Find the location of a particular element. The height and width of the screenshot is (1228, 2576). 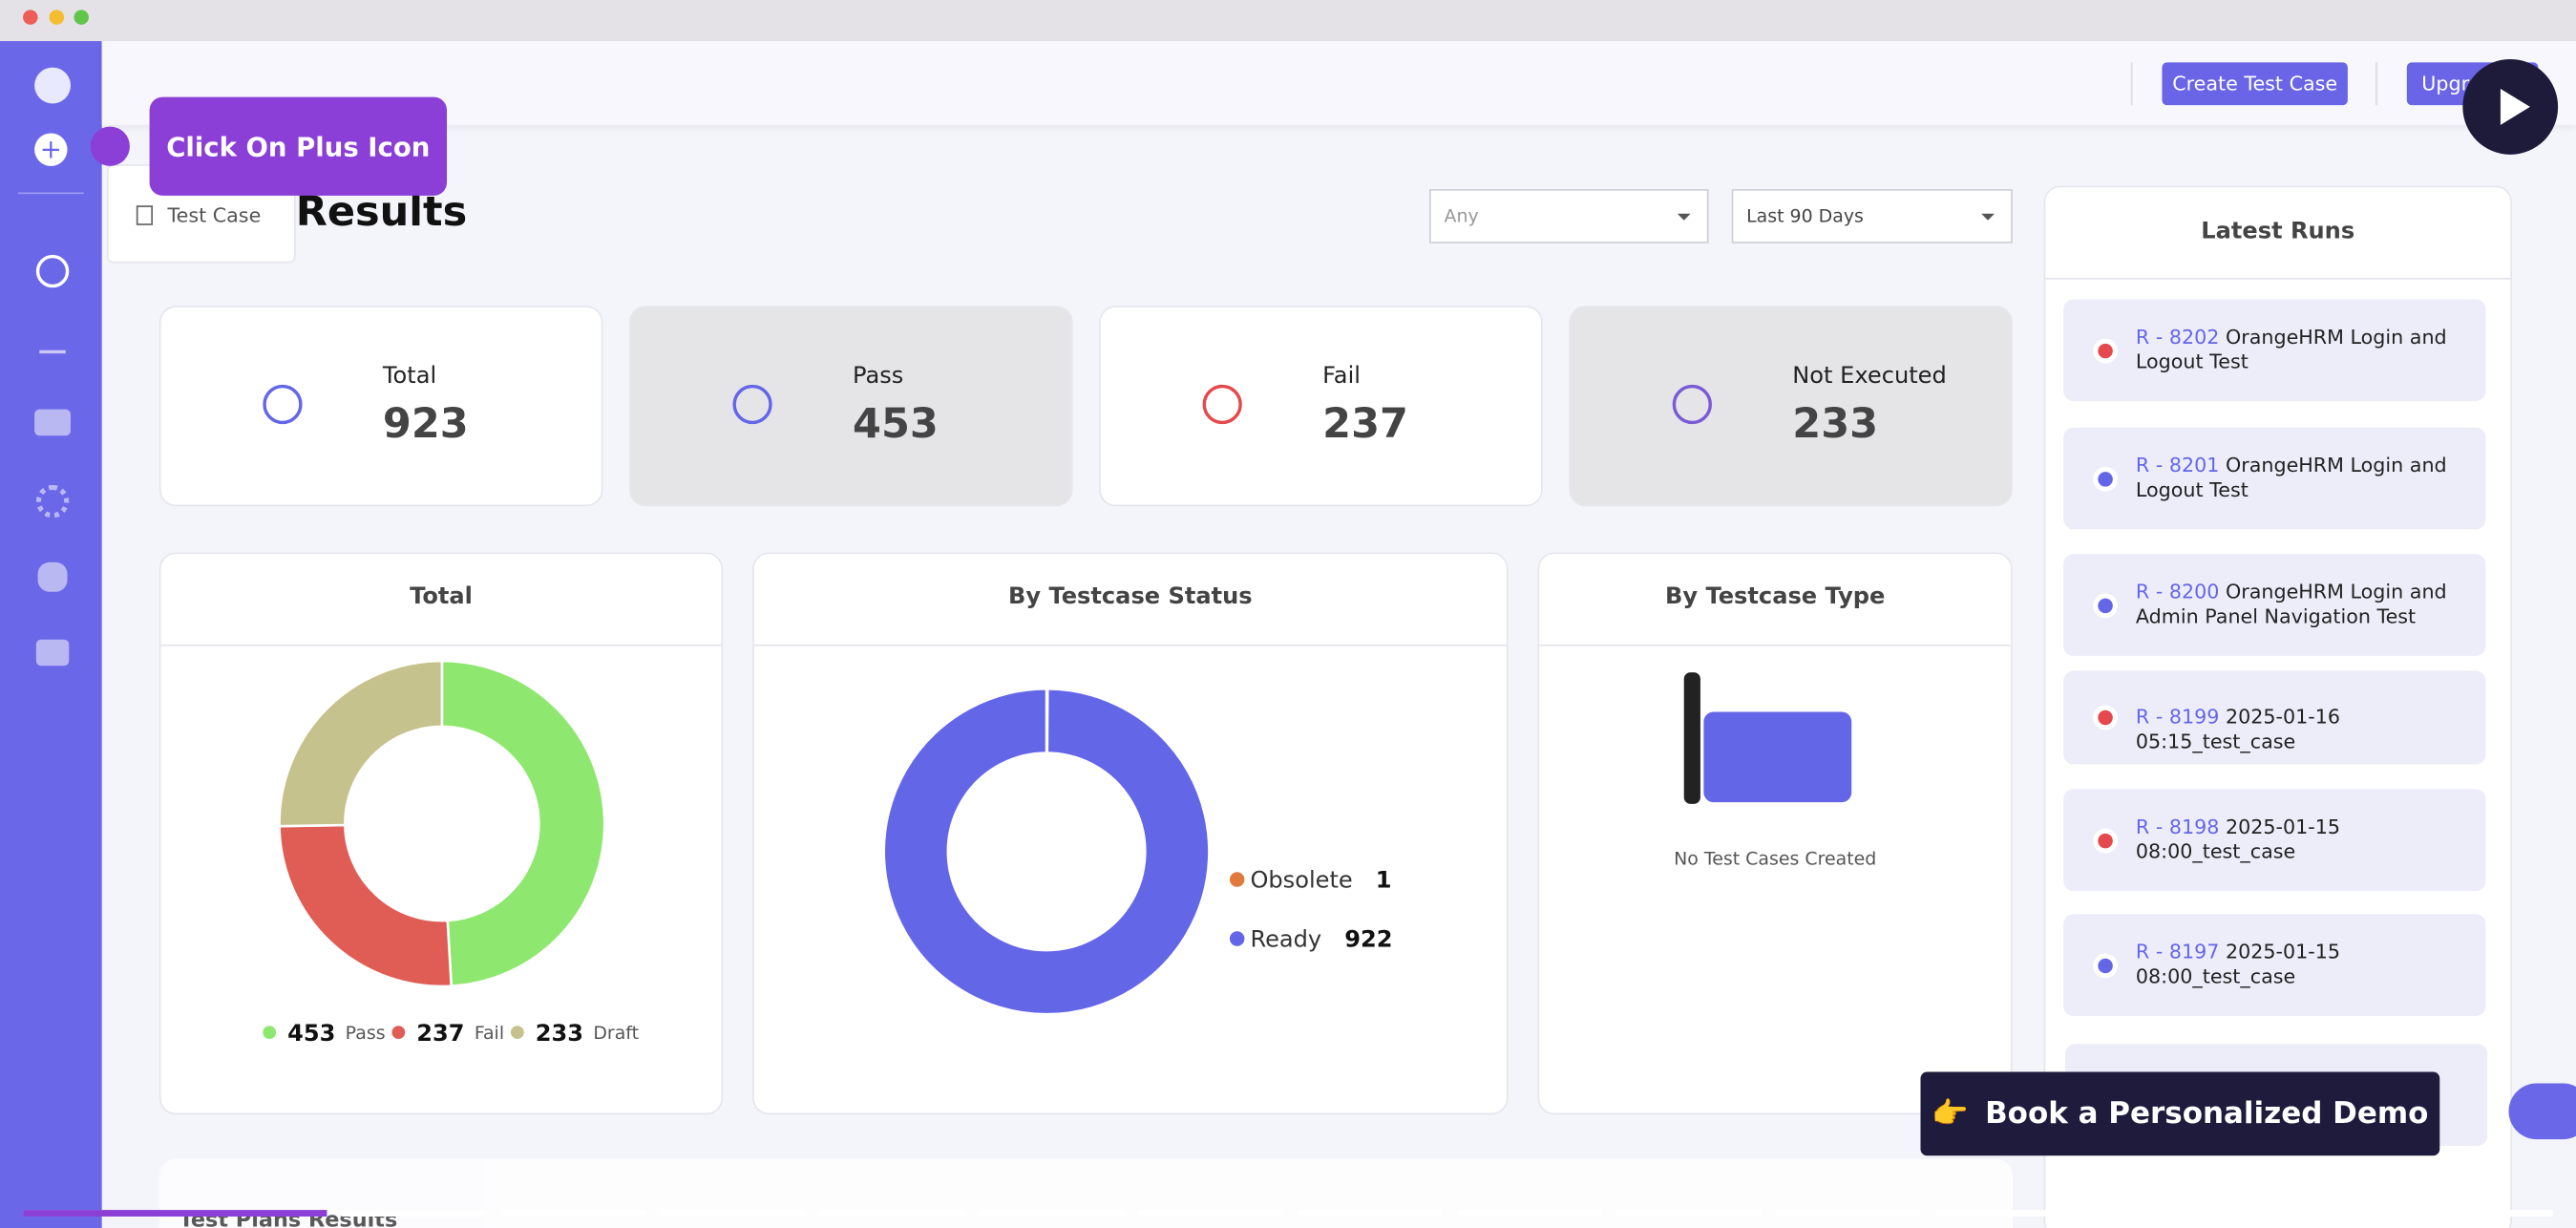

header: Create Test Case Upgrade is located at coordinates (1338, 83).